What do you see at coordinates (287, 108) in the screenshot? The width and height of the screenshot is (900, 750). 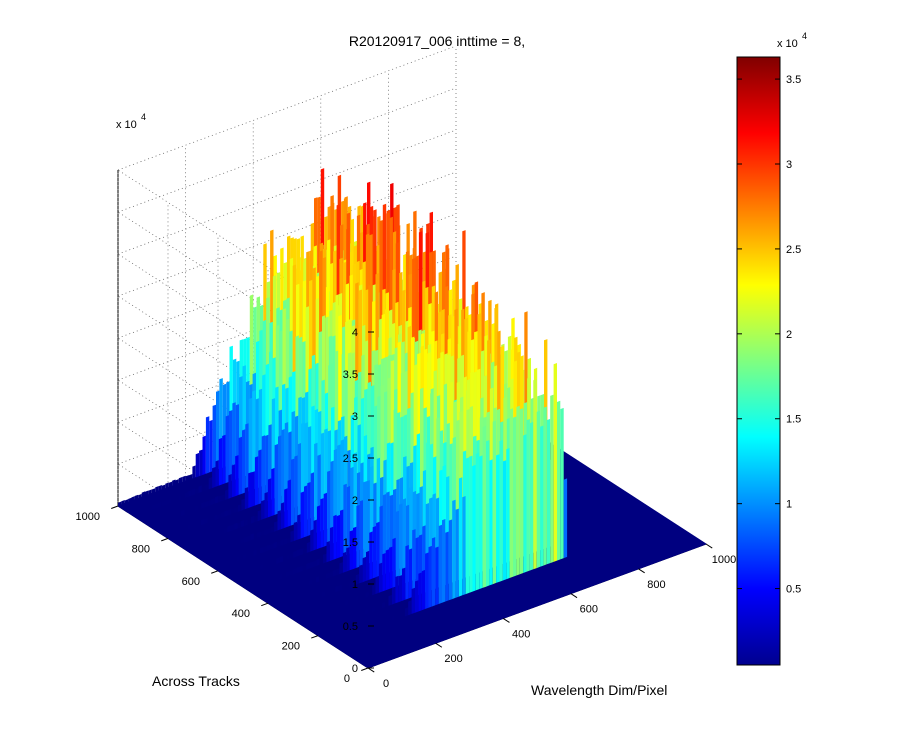 I see `grid-line-back-z` at bounding box center [287, 108].